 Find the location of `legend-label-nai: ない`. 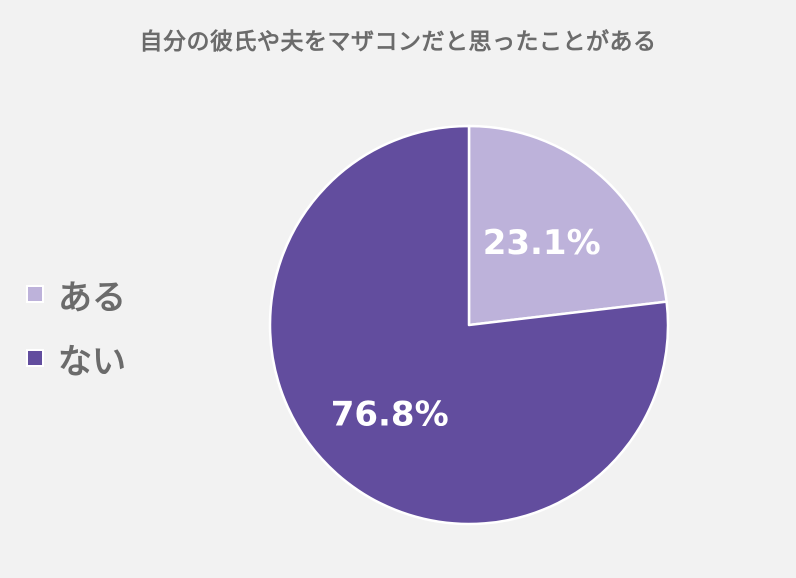

legend-label-nai: ない is located at coordinates (92, 361).